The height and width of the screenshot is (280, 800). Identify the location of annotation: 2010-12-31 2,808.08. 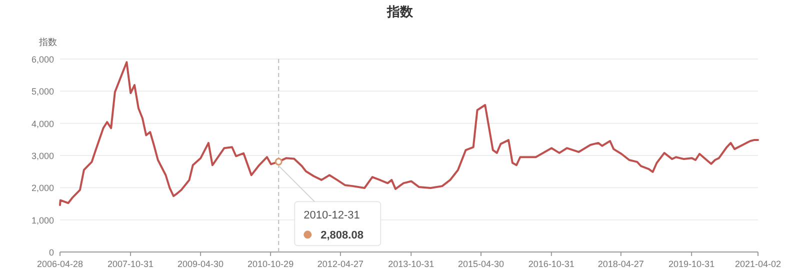
(334, 226).